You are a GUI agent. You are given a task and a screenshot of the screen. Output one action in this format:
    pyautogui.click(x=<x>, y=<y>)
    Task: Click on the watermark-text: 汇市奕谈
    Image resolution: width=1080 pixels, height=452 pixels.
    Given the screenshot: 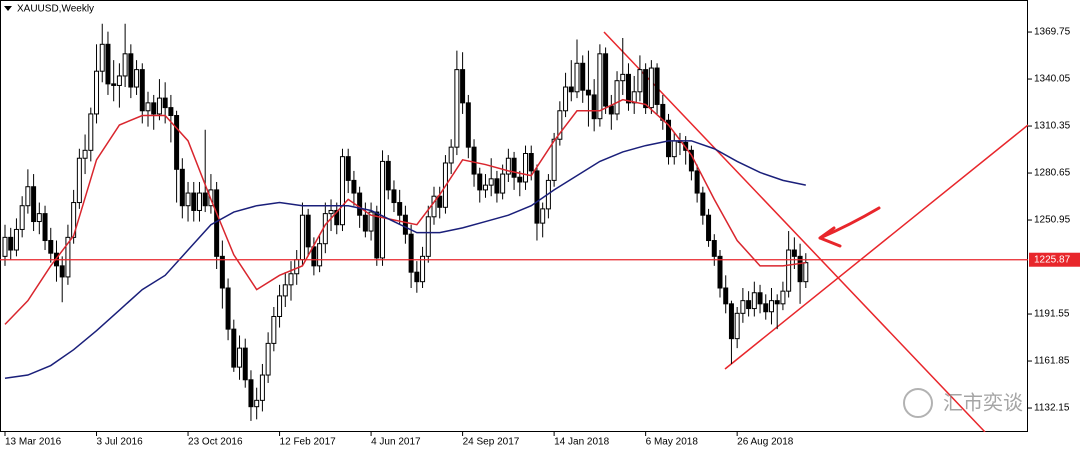 What is the action you would take?
    pyautogui.click(x=983, y=402)
    